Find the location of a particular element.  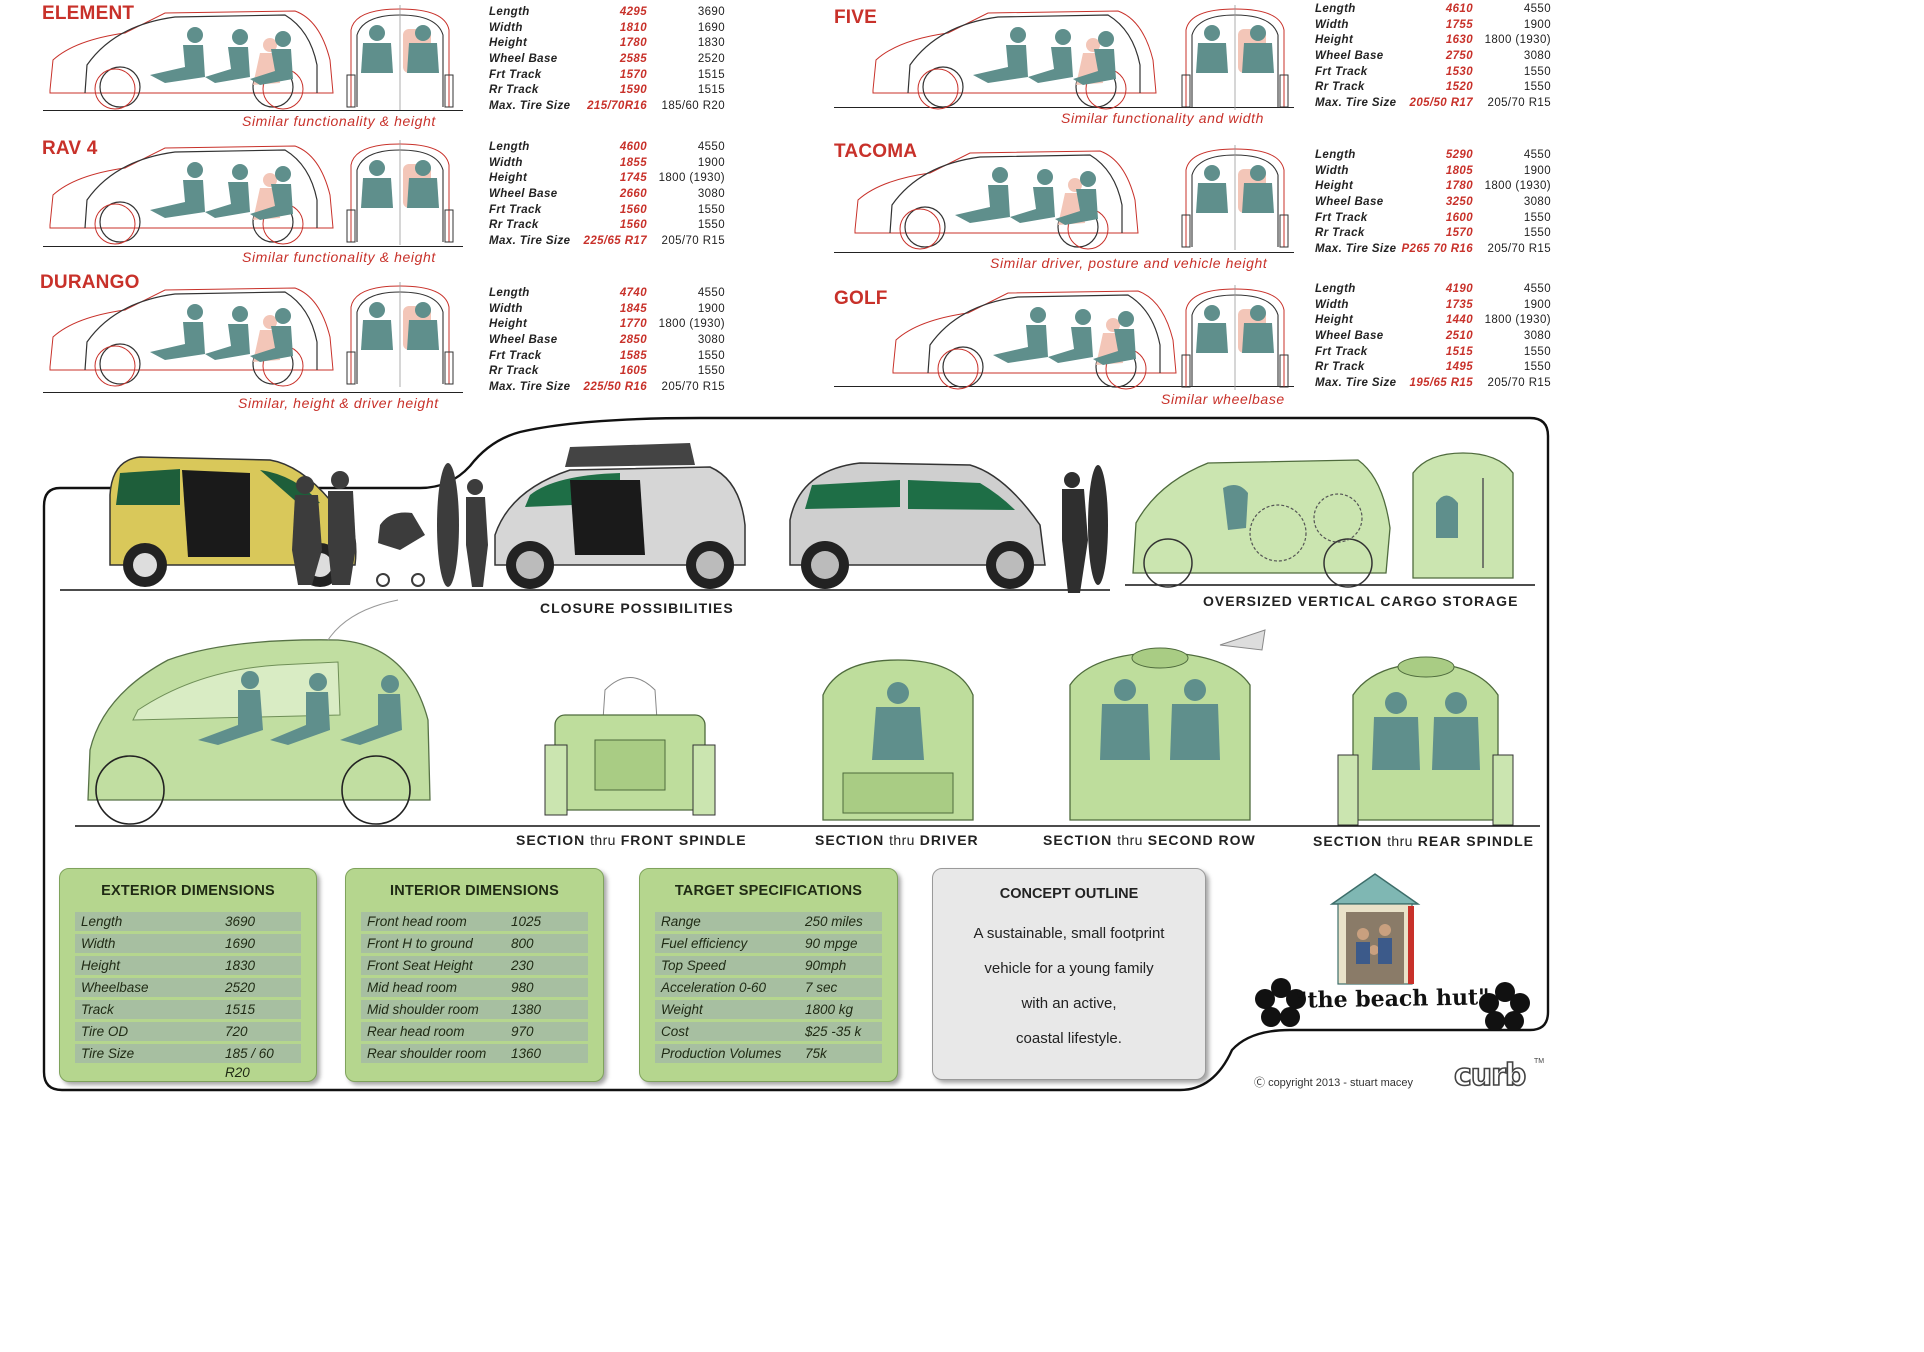

dimension-value: 980 is located at coordinates (522, 987).